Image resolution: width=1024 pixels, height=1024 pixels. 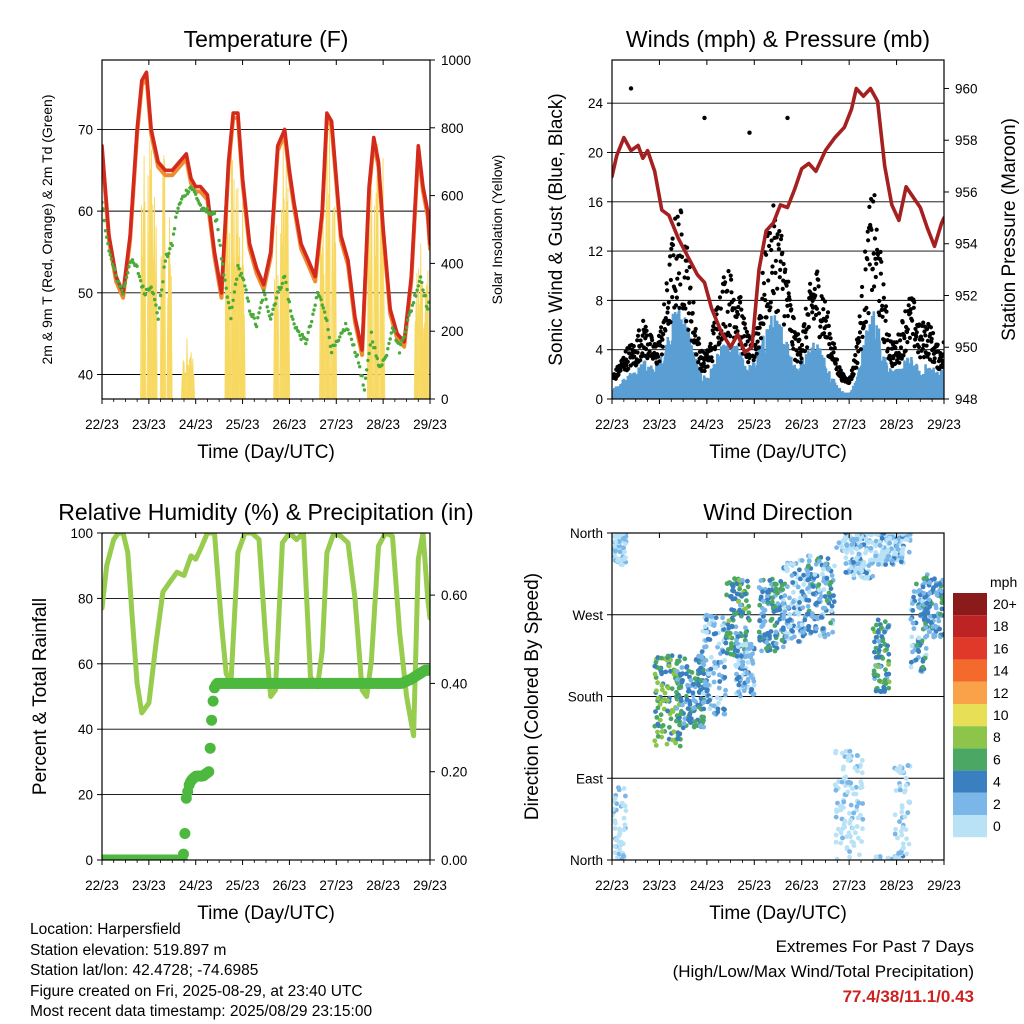 What do you see at coordinates (778, 242) in the screenshot?
I see `plot-area` at bounding box center [778, 242].